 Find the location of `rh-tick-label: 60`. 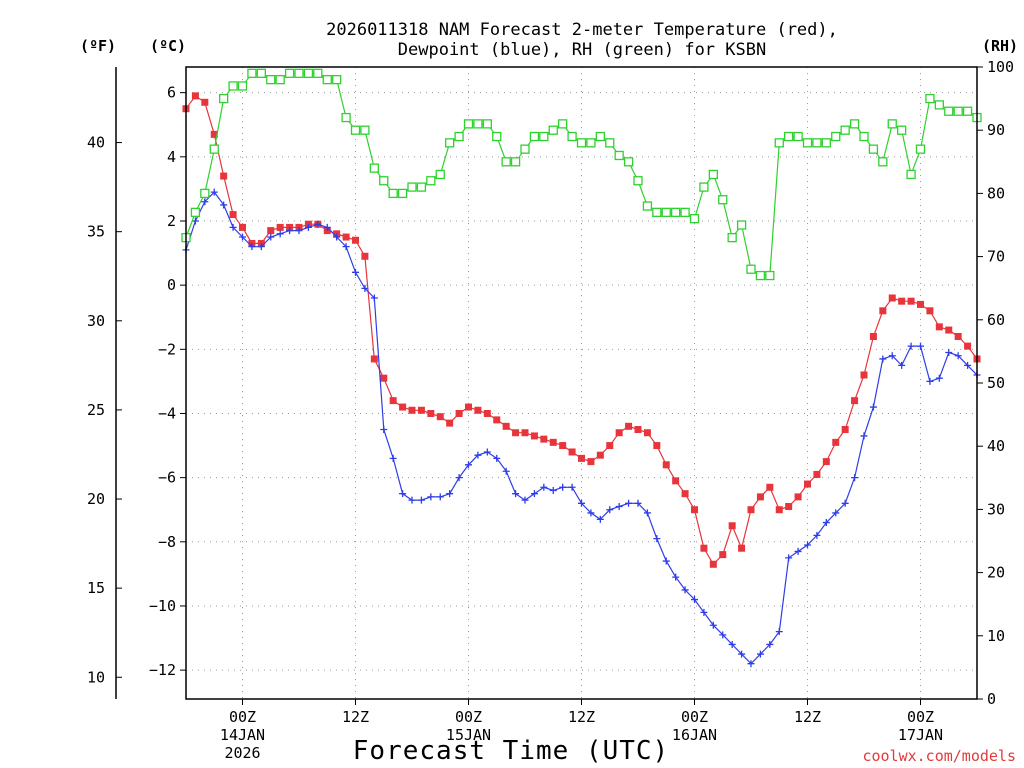

rh-tick-label: 60 is located at coordinates (996, 320).